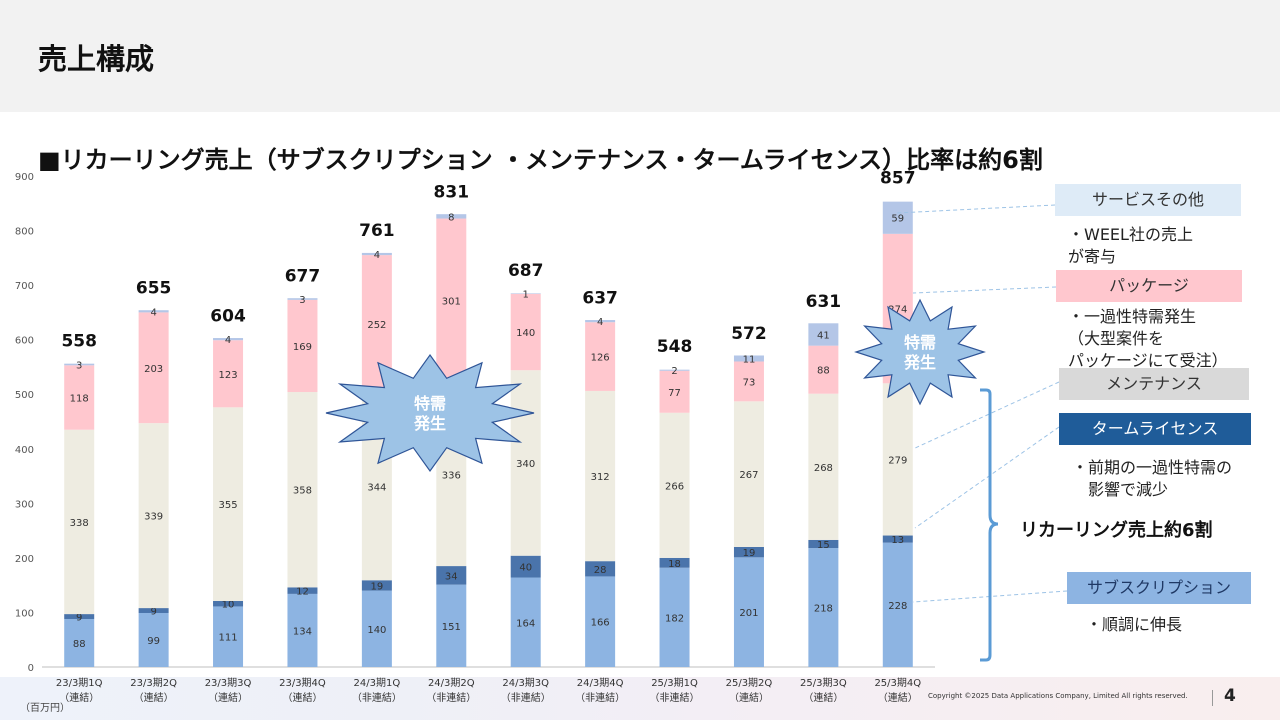  Describe the element at coordinates (1230, 696) in the screenshot. I see `page-number: 4` at that location.